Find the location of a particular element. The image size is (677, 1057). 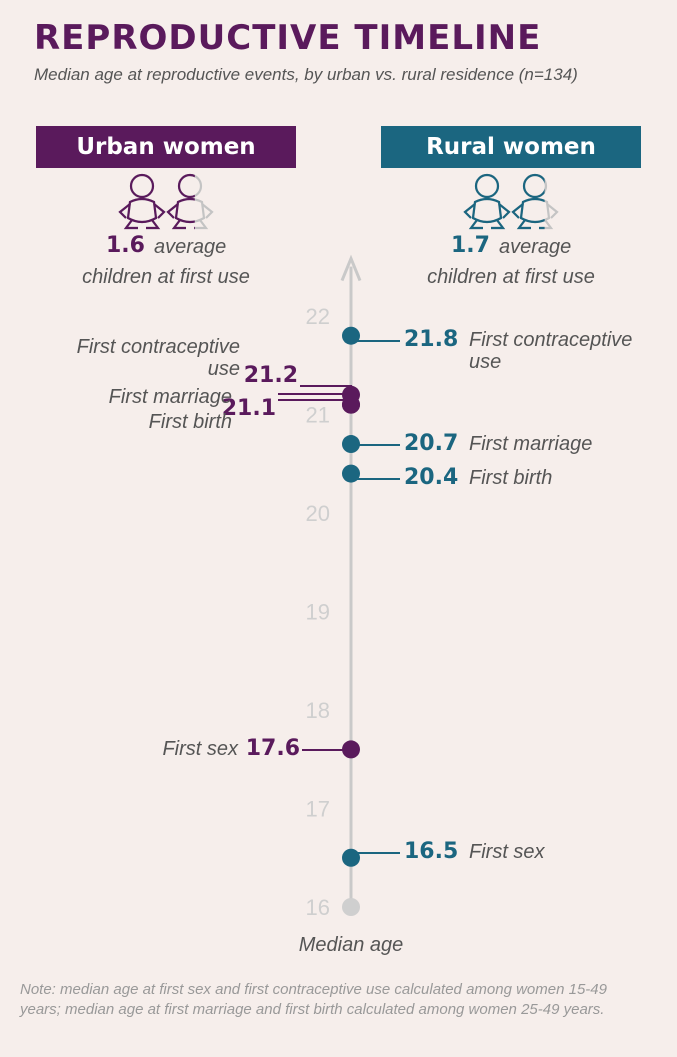

legend-header: Rural women is located at coordinates (511, 147).